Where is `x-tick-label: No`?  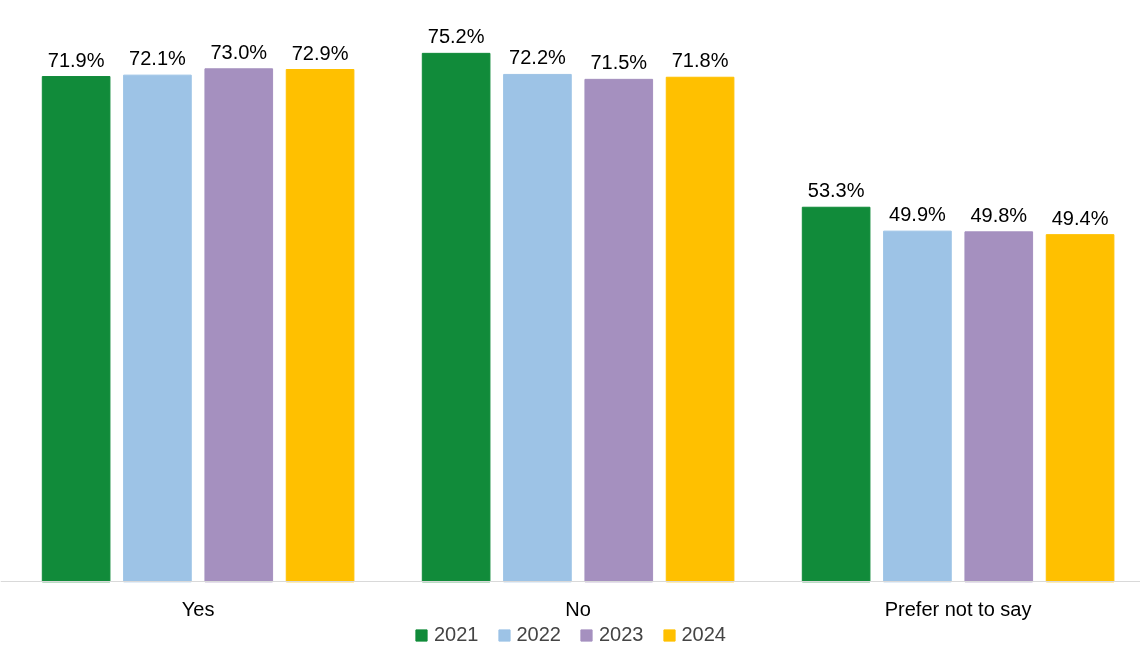 x-tick-label: No is located at coordinates (578, 608).